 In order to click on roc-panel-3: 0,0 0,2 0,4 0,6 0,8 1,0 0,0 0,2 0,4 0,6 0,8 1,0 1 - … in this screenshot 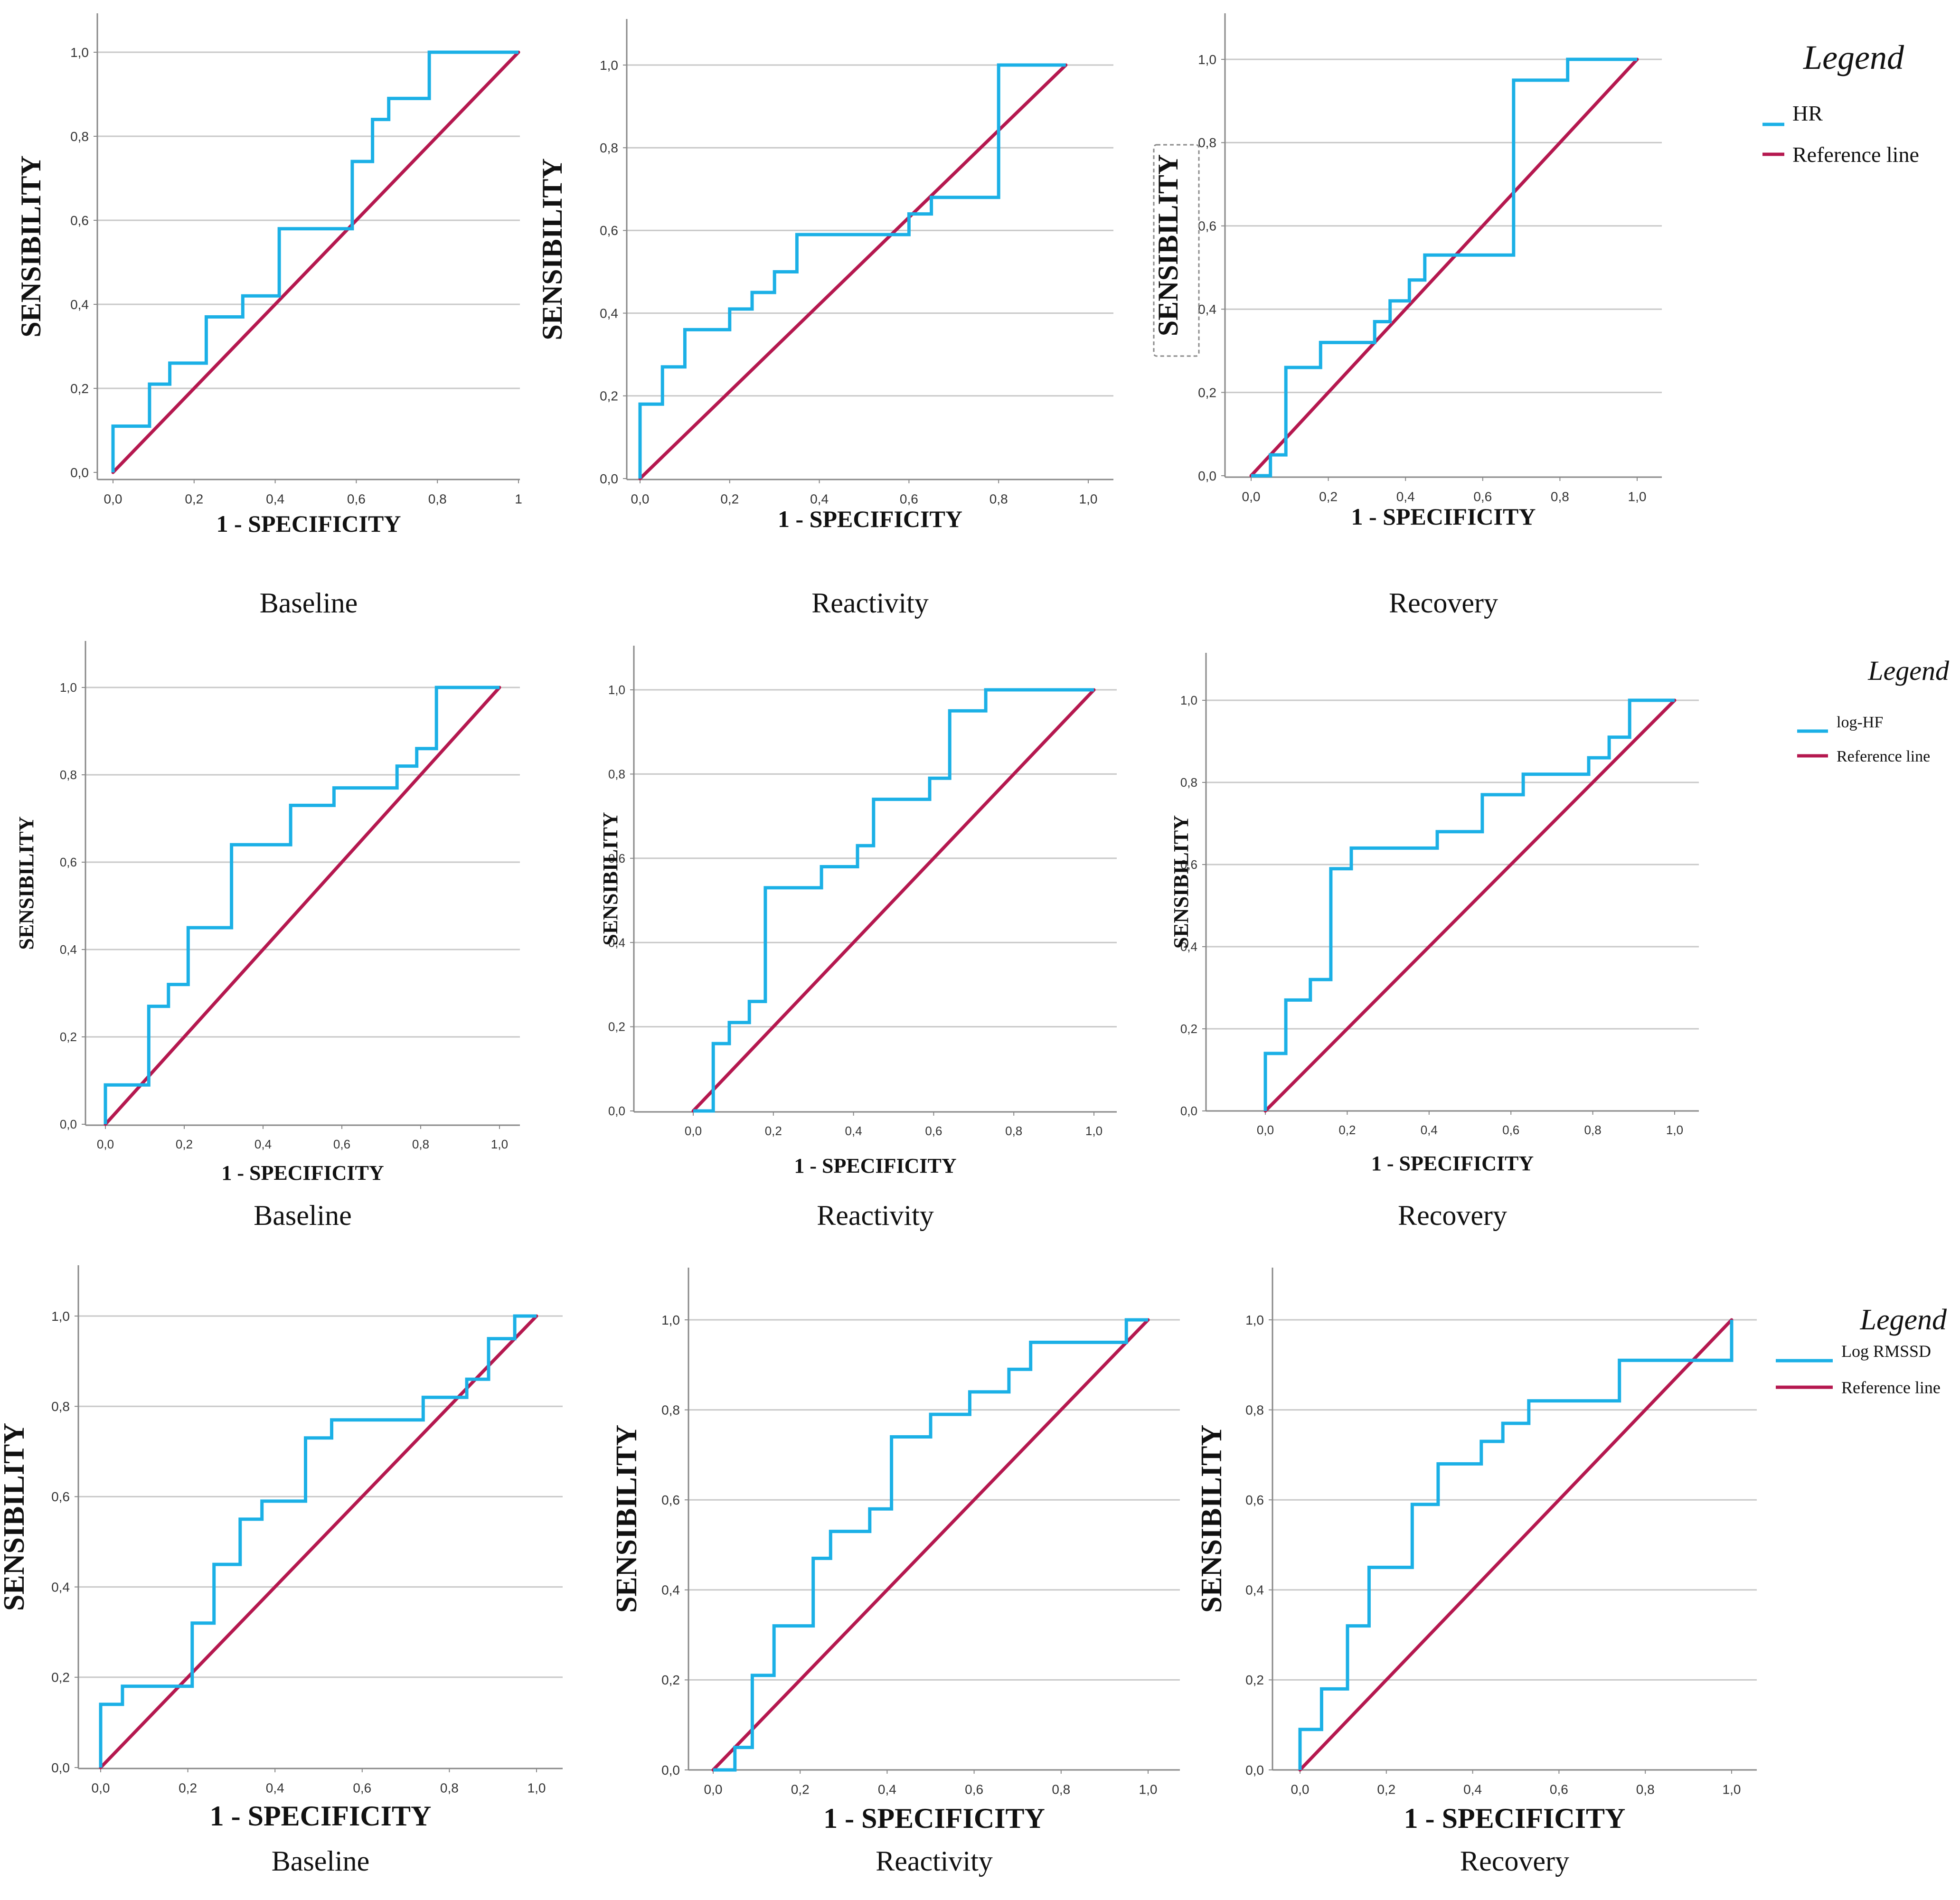, I will do `click(1407, 316)`.